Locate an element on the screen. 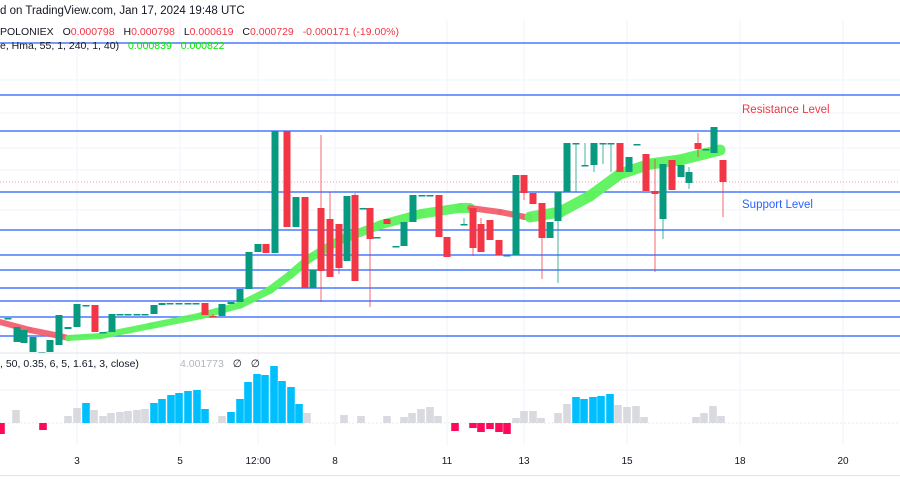  resistance-level-label: Resistance Level is located at coordinates (786, 110).